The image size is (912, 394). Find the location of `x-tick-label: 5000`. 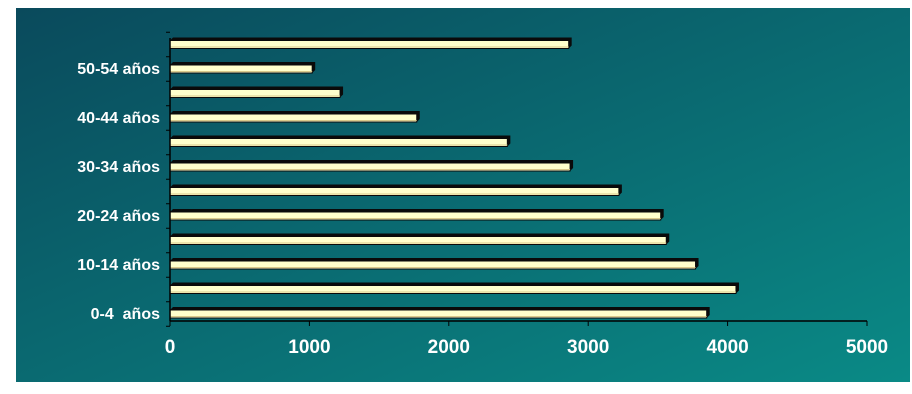

x-tick-label: 5000 is located at coordinates (867, 347).